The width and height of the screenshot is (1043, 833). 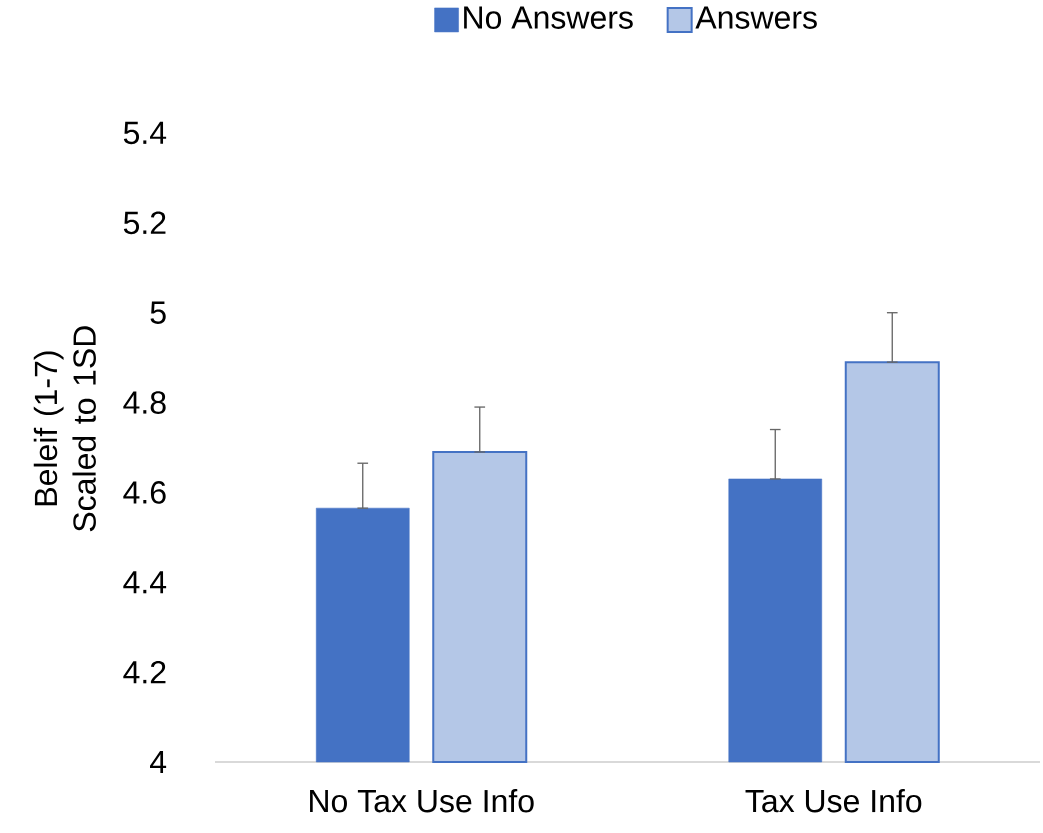 What do you see at coordinates (422, 800) in the screenshot?
I see `x-tick-label: No Tax Use Info` at bounding box center [422, 800].